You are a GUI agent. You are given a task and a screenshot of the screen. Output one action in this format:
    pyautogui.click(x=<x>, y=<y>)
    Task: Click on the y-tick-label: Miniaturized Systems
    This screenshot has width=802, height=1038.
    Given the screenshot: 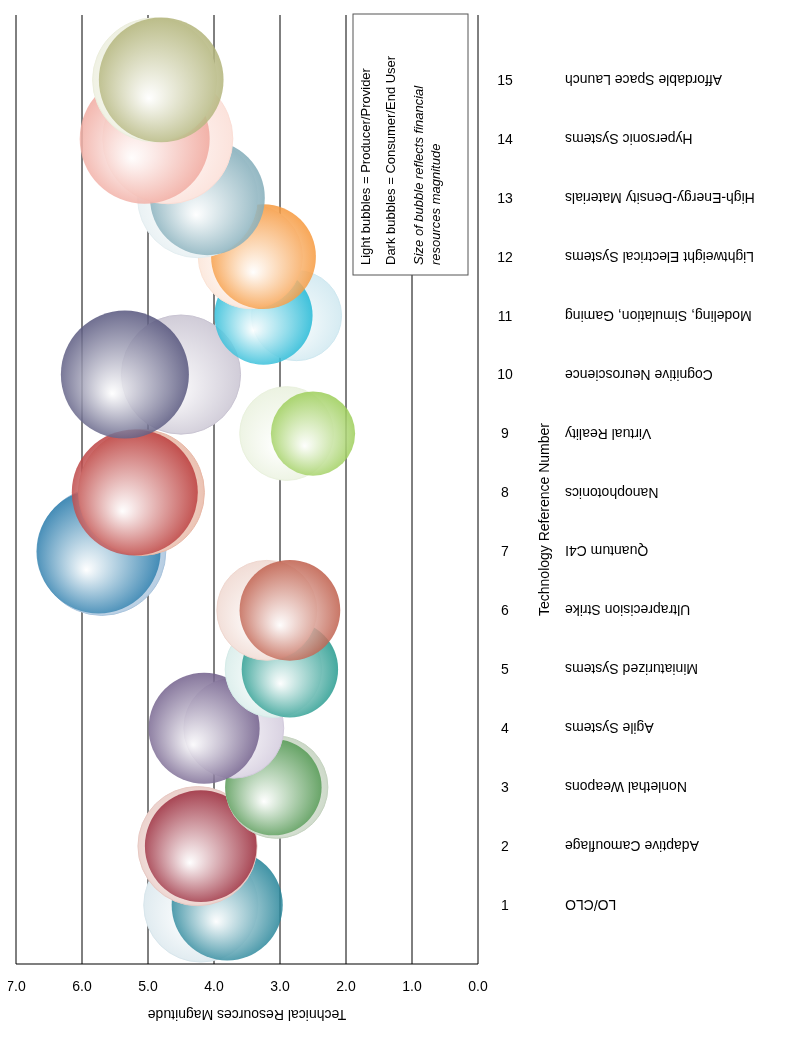 What is the action you would take?
    pyautogui.click(x=632, y=669)
    